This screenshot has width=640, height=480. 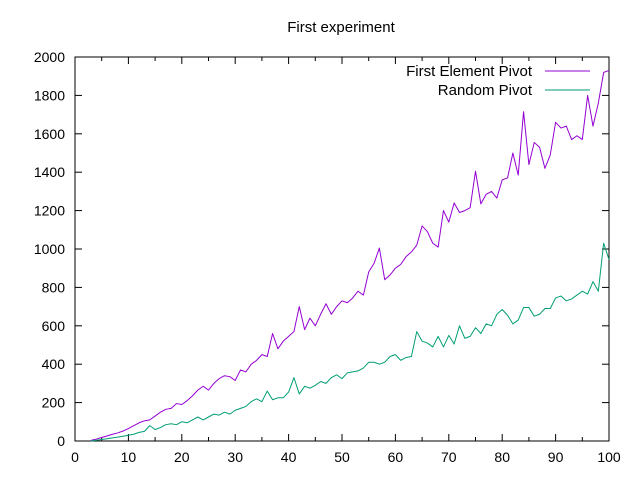 What do you see at coordinates (485, 90) in the screenshot?
I see `legend-label: Random Pivot` at bounding box center [485, 90].